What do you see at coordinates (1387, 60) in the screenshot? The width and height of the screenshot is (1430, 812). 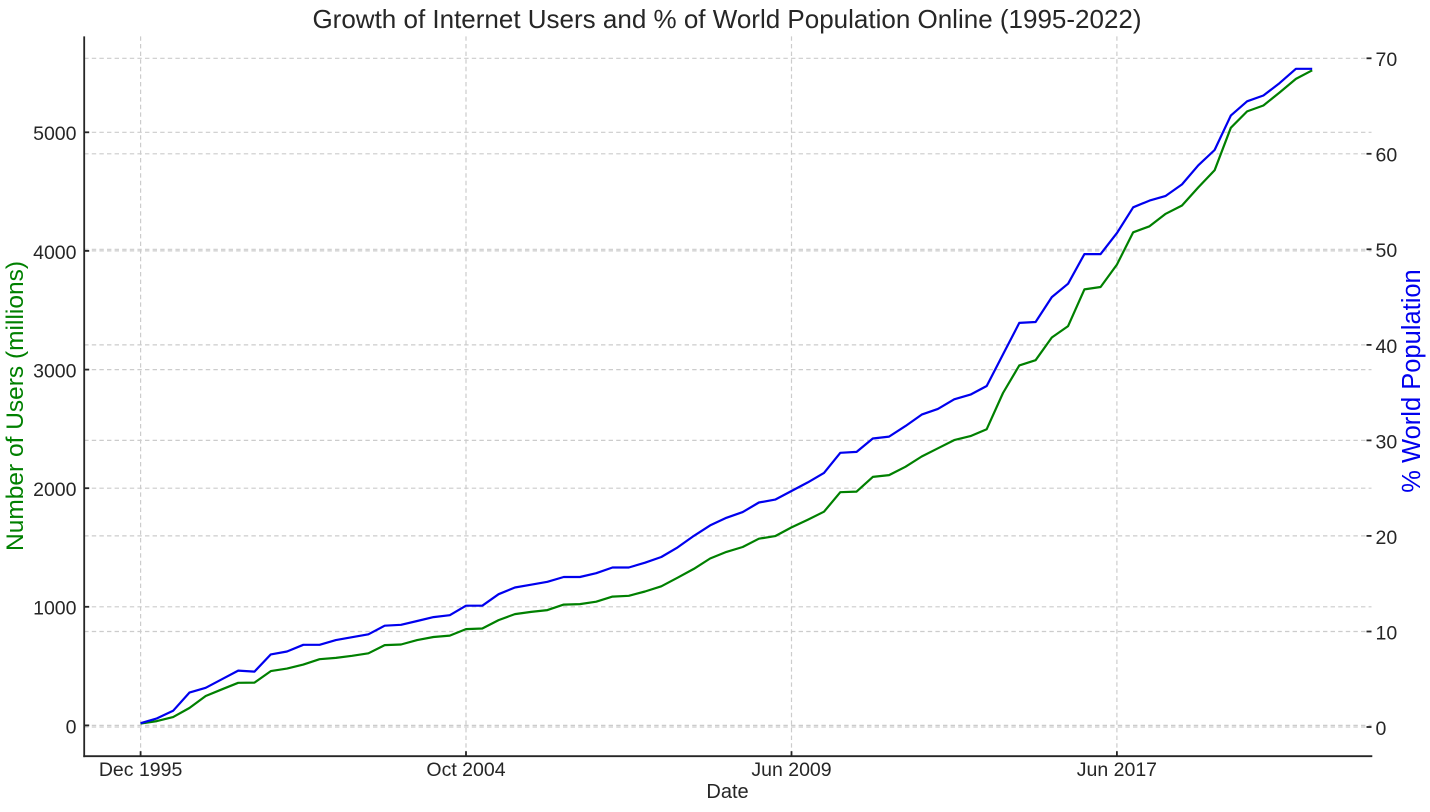 I see `svg-text: 70` at bounding box center [1387, 60].